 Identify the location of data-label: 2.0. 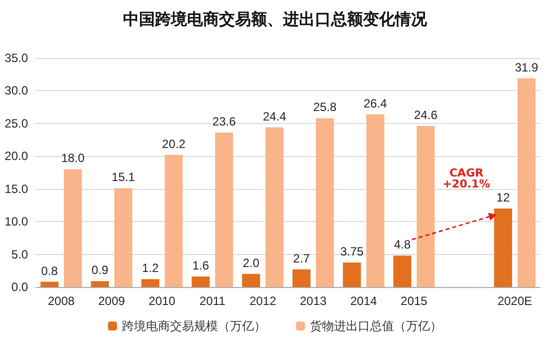
(251, 263).